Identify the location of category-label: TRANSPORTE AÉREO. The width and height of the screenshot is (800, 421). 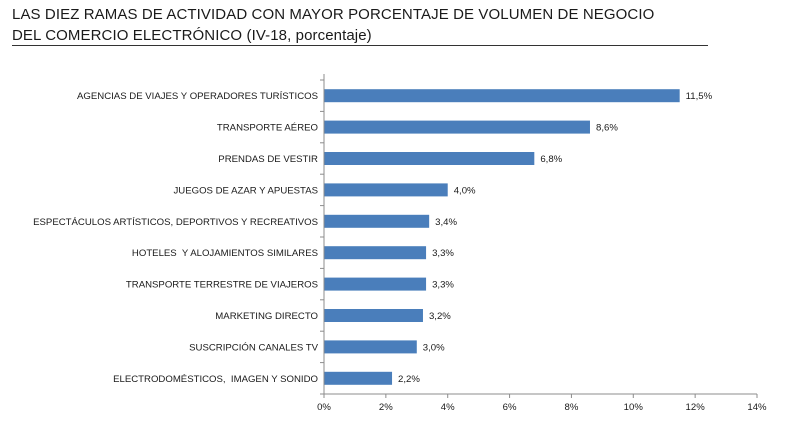
(267, 128).